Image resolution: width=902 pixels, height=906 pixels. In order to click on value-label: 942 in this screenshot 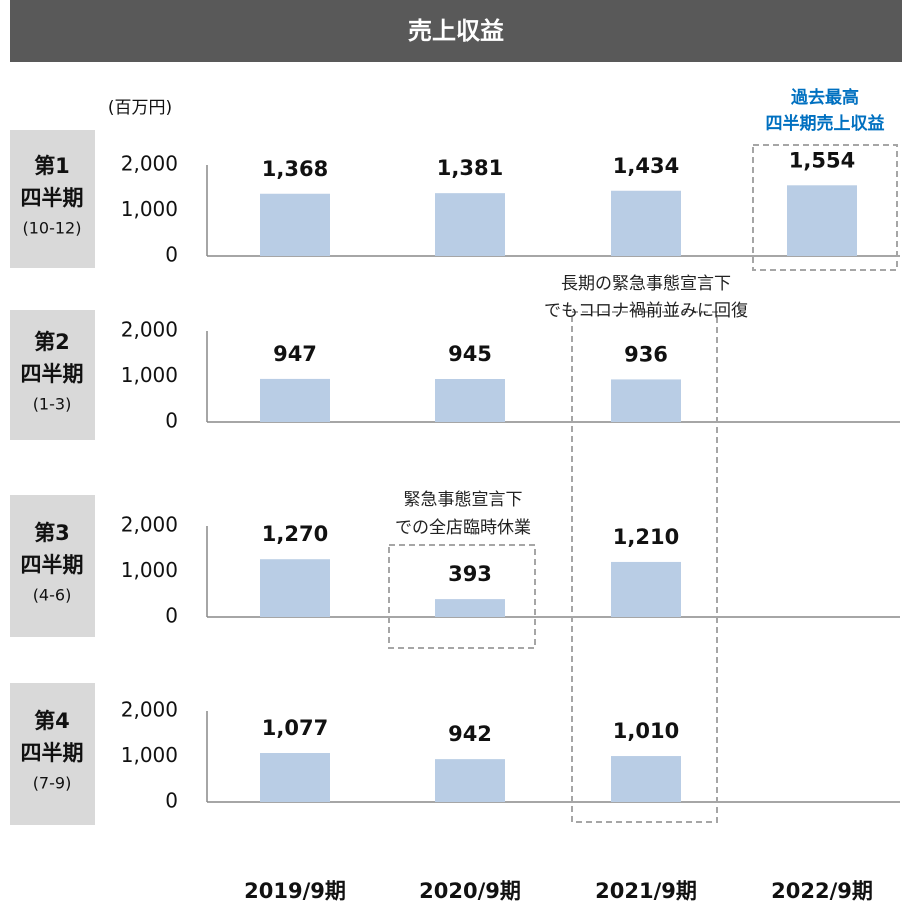, I will do `click(470, 734)`.